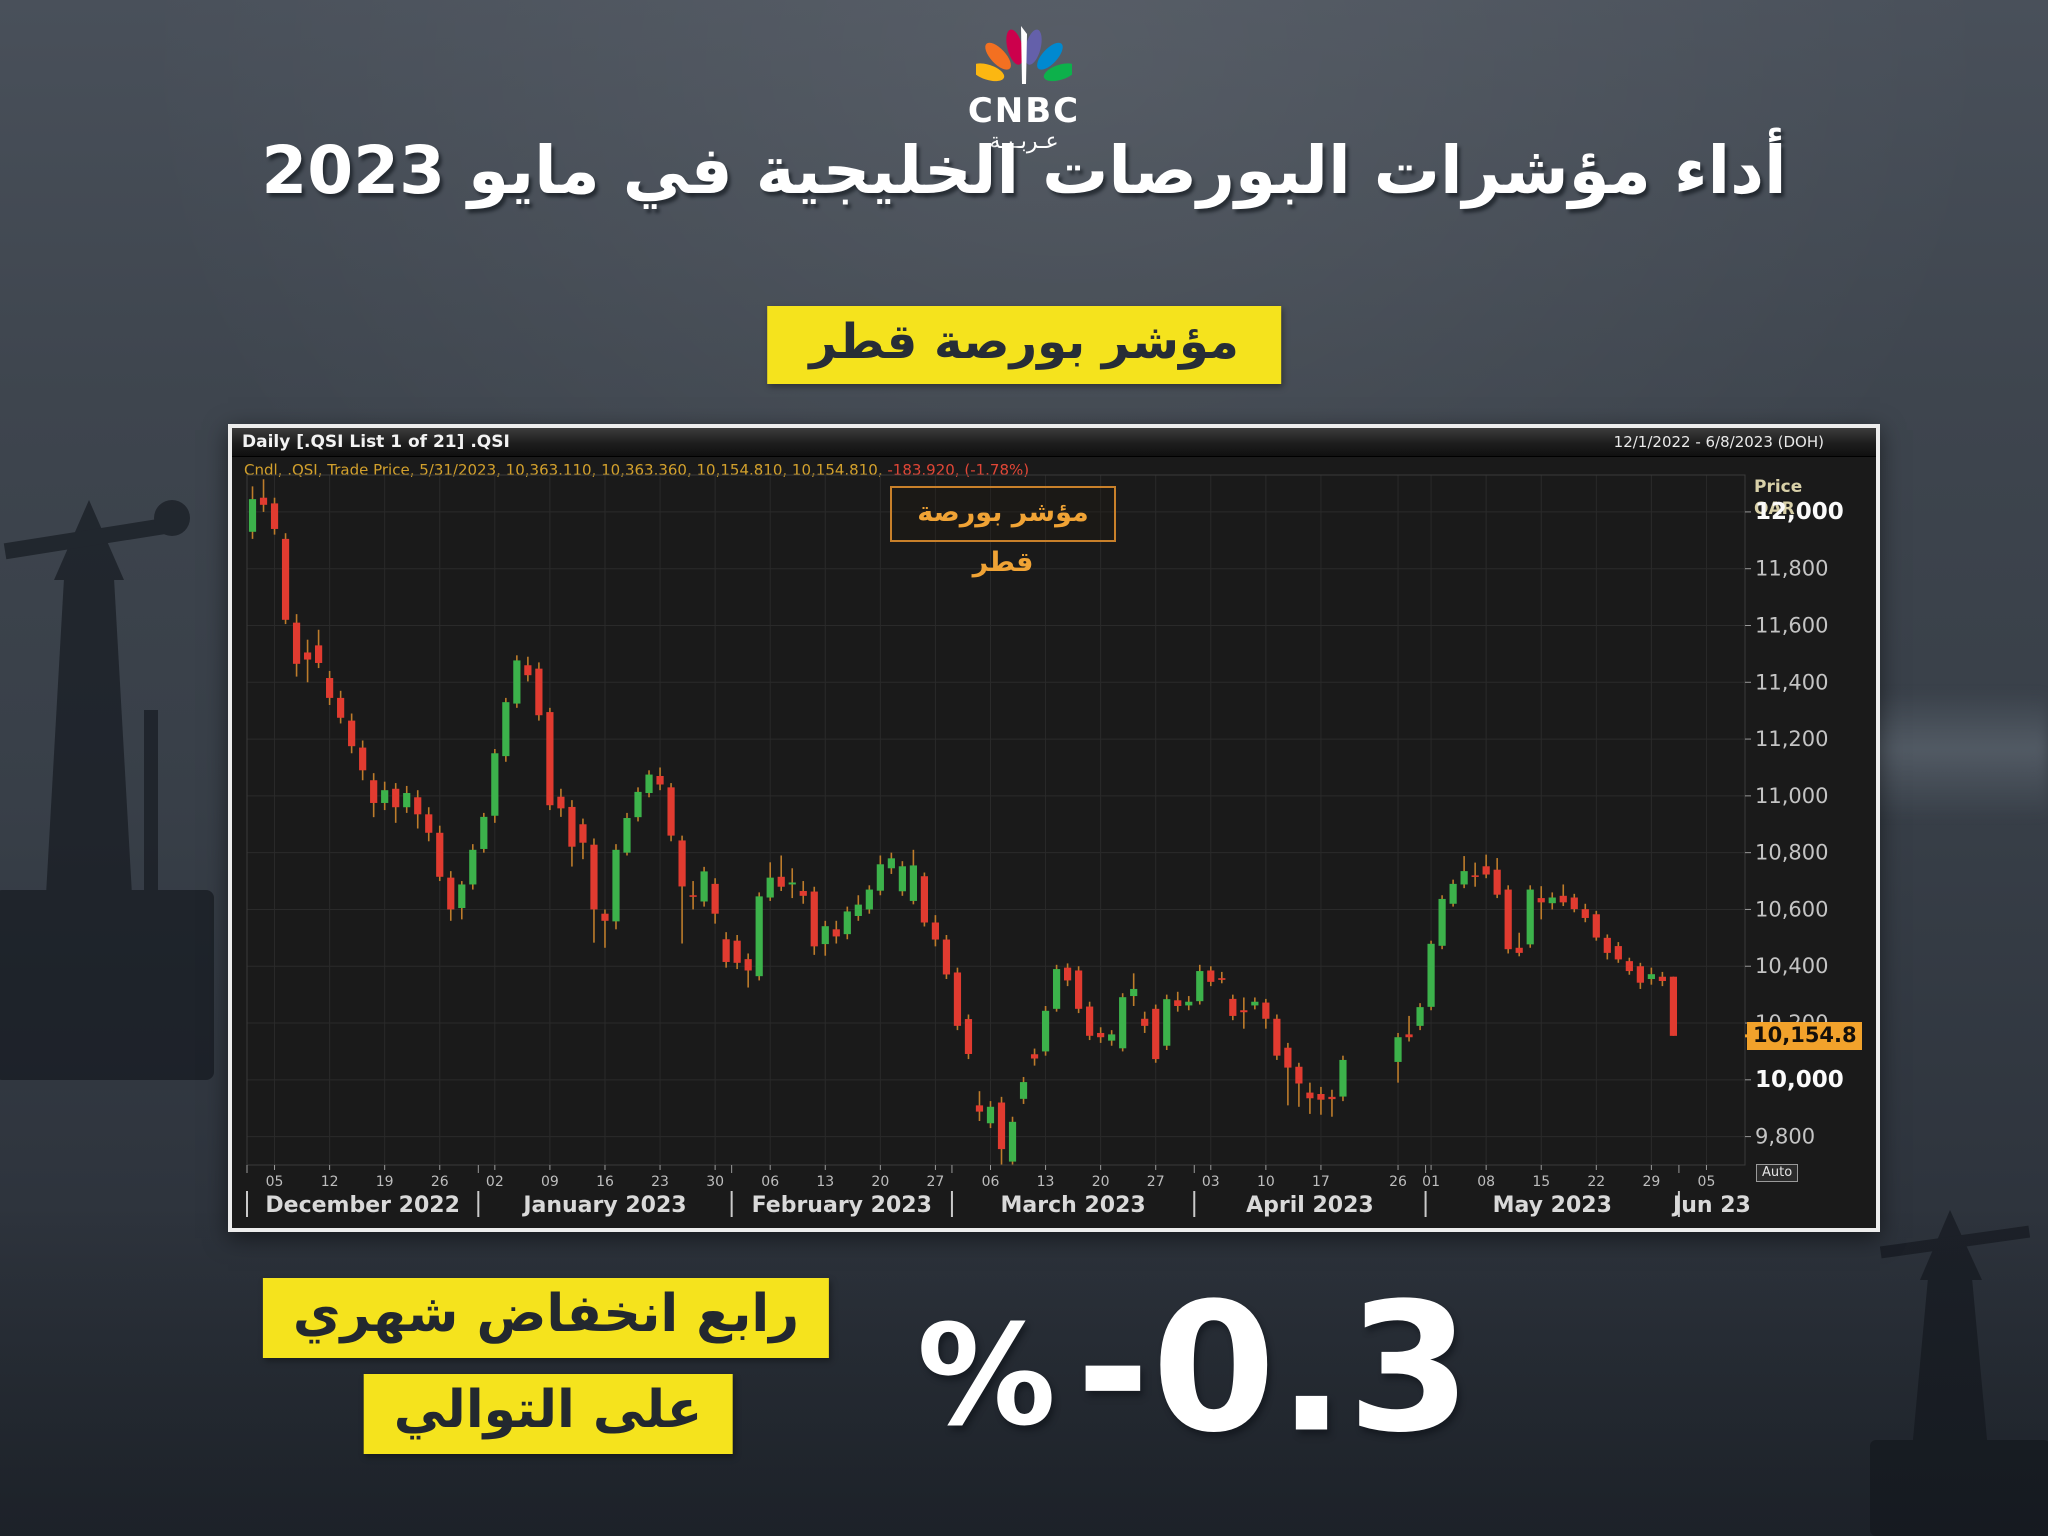 The image size is (2048, 1536). Describe the element at coordinates (440, 1182) in the screenshot. I see `x-axis-day-label: 26` at that location.